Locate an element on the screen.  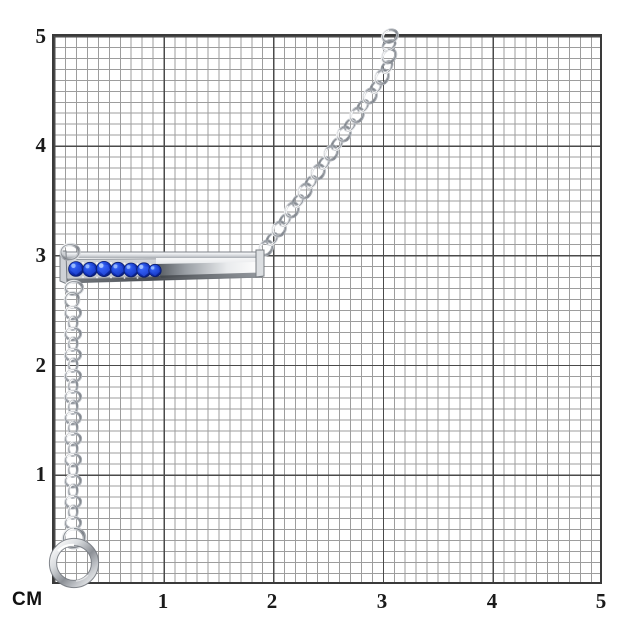
x-tick-4: 4 is located at coordinates (492, 601).